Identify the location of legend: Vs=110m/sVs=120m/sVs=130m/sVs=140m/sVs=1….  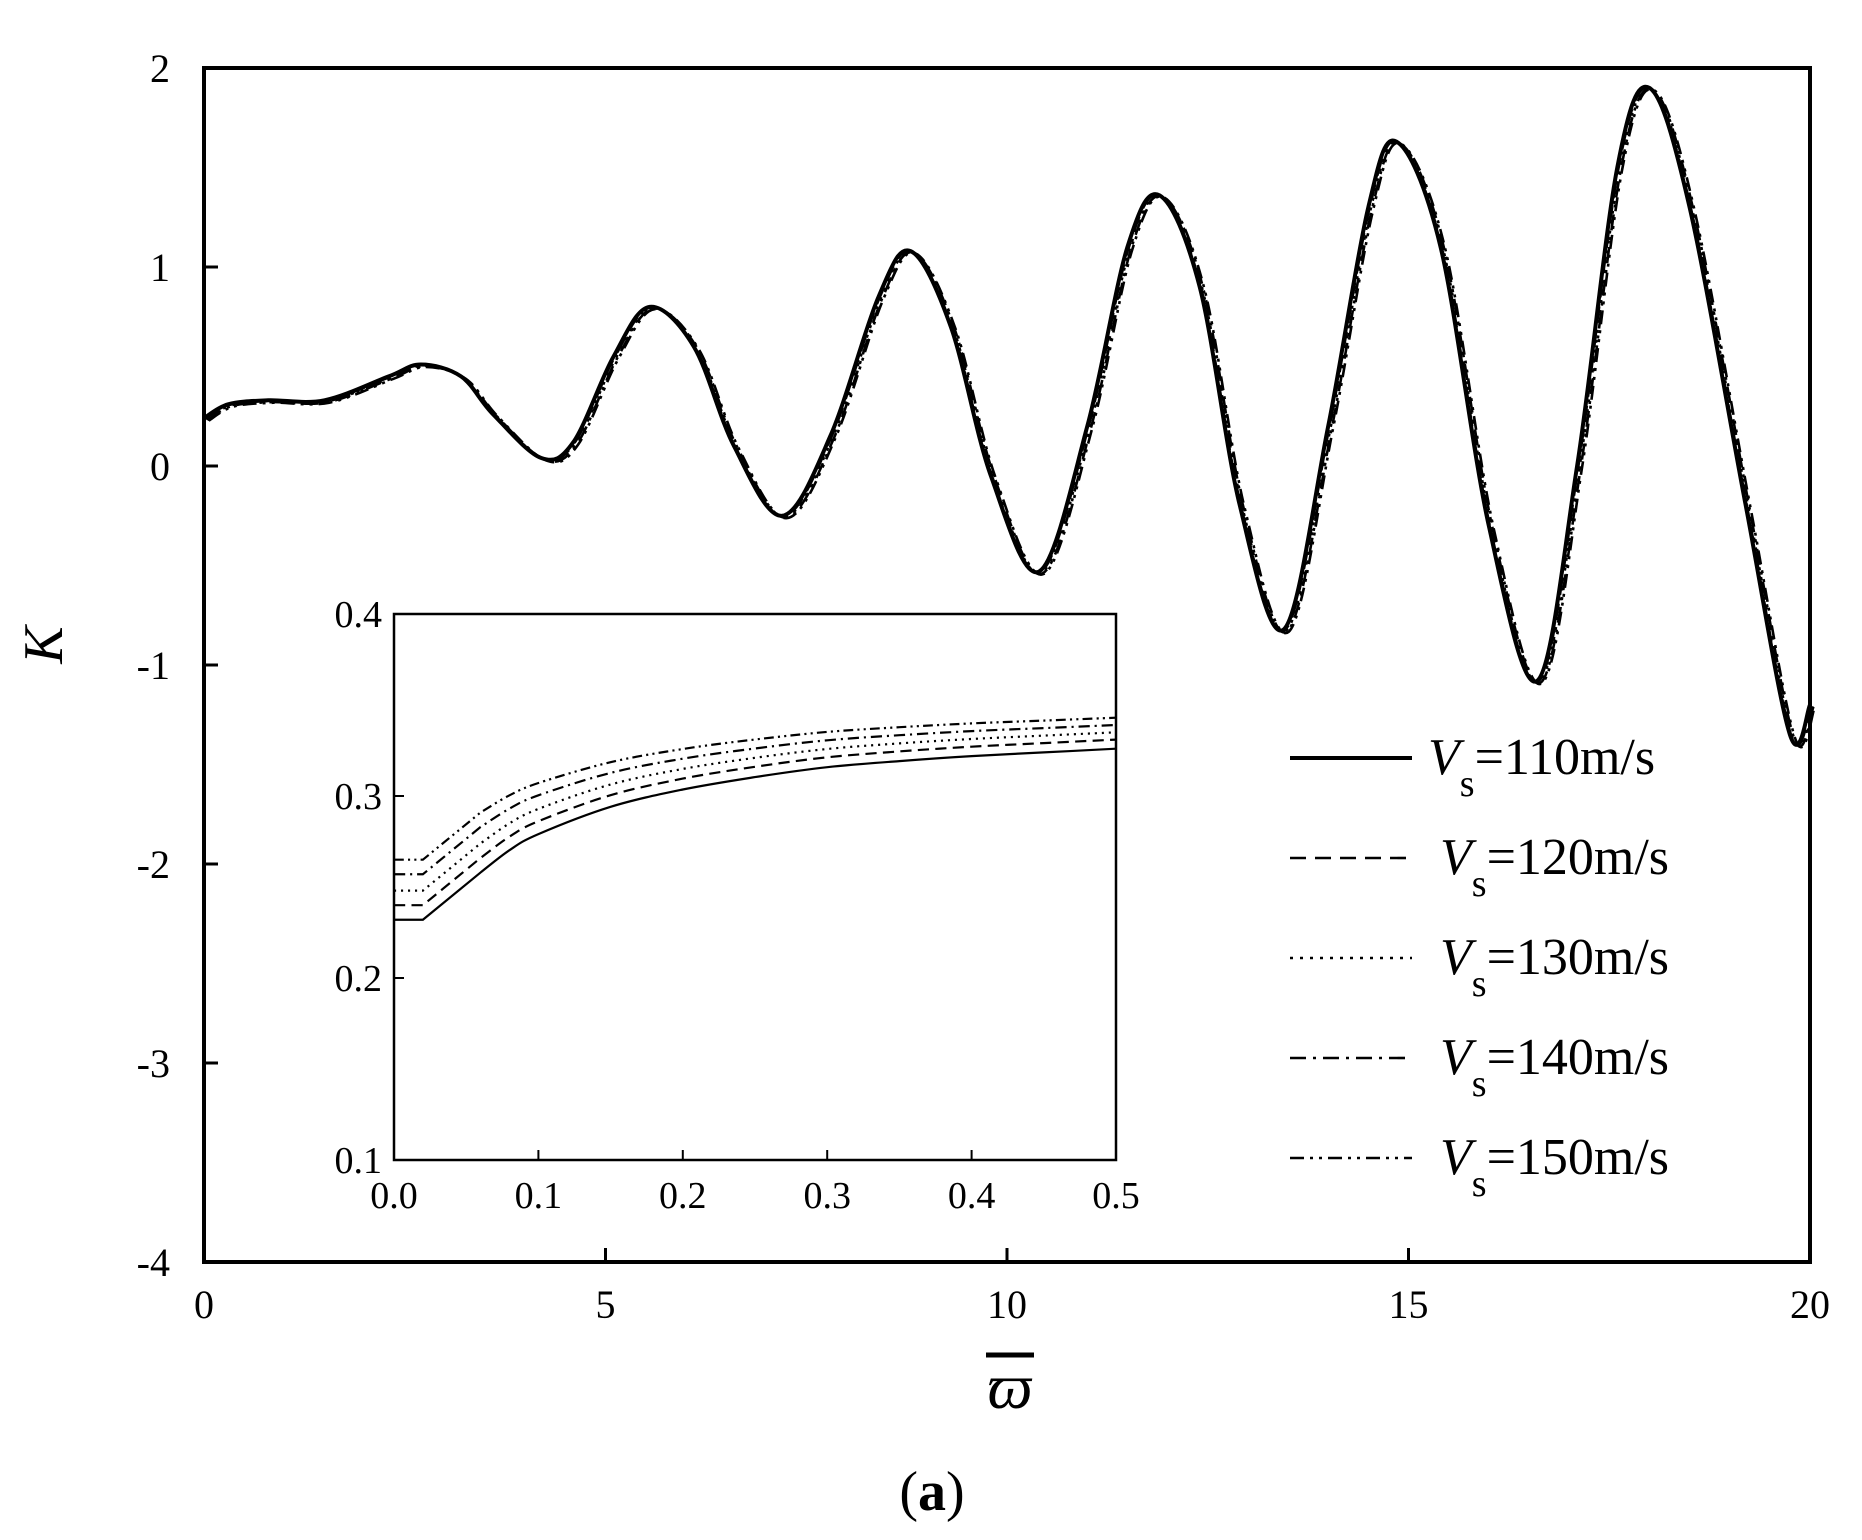
(1479, 967).